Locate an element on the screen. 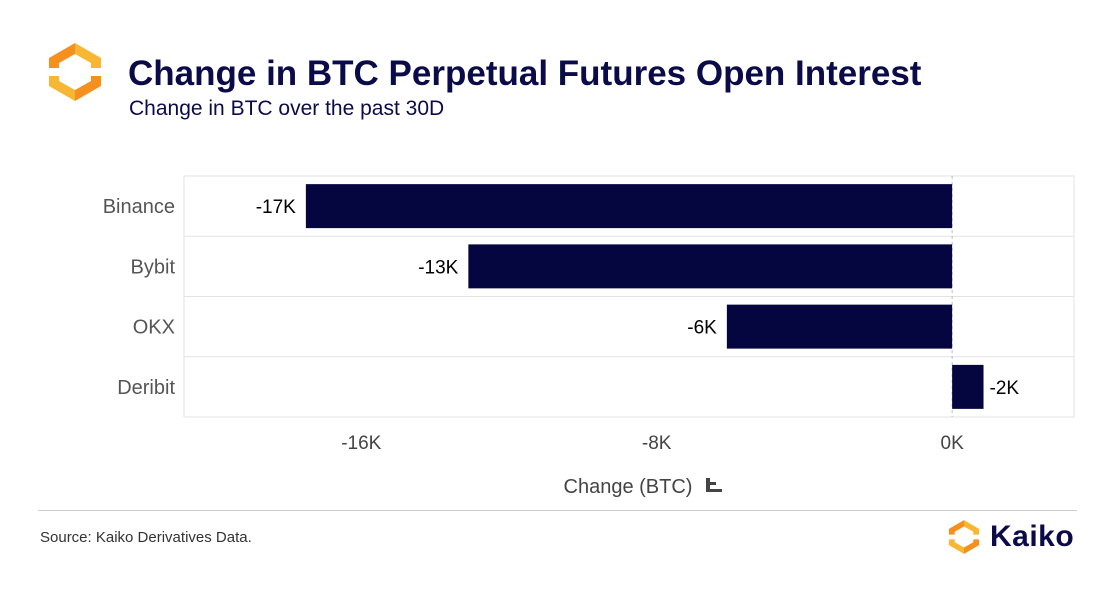 This screenshot has width=1120, height=596. kaiko-brand-icon is located at coordinates (964, 537).